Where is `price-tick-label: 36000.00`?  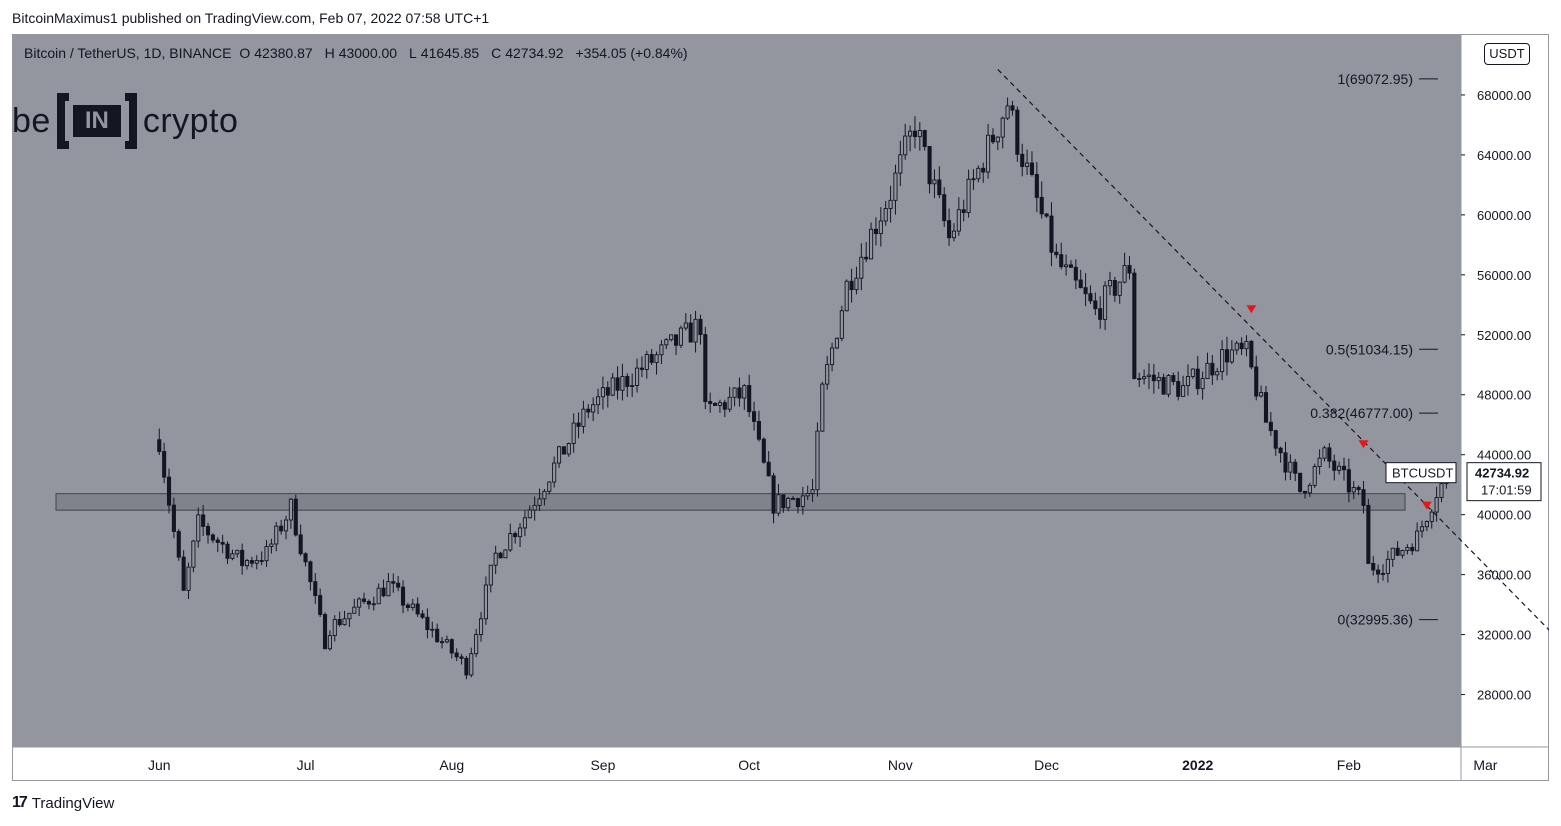 price-tick-label: 36000.00 is located at coordinates (1504, 575).